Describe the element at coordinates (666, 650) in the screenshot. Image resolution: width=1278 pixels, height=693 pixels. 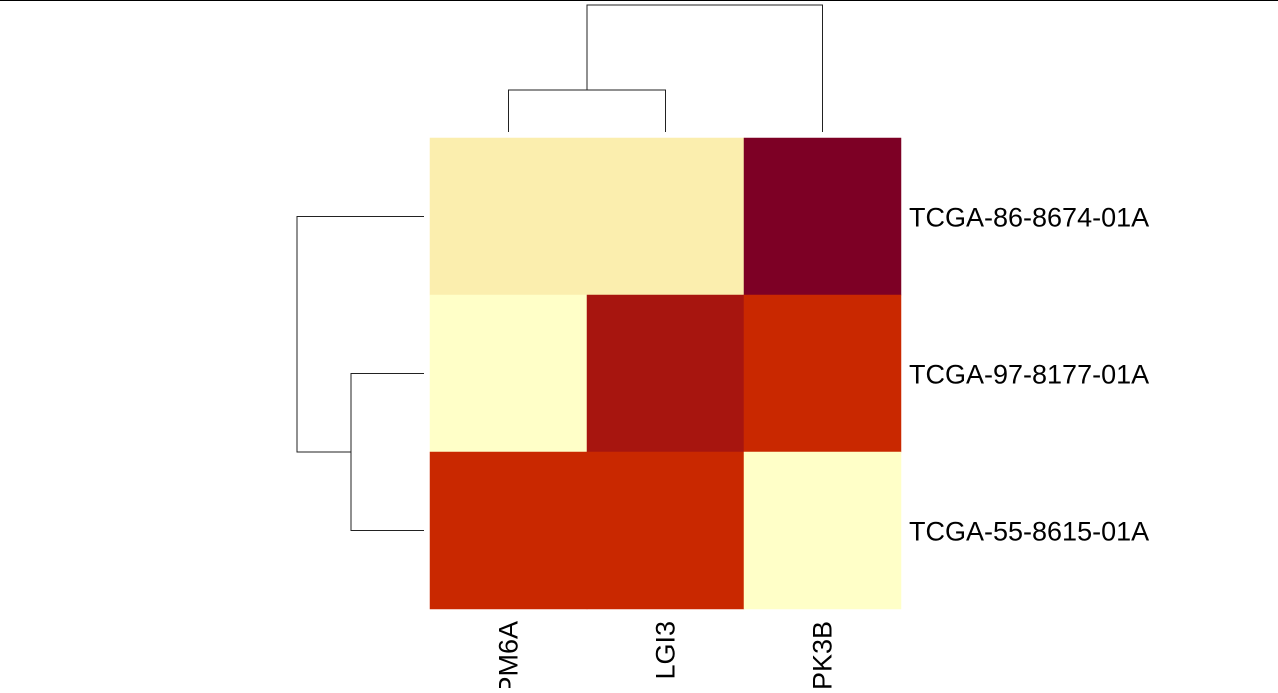
I see `column-label: LGI3` at that location.